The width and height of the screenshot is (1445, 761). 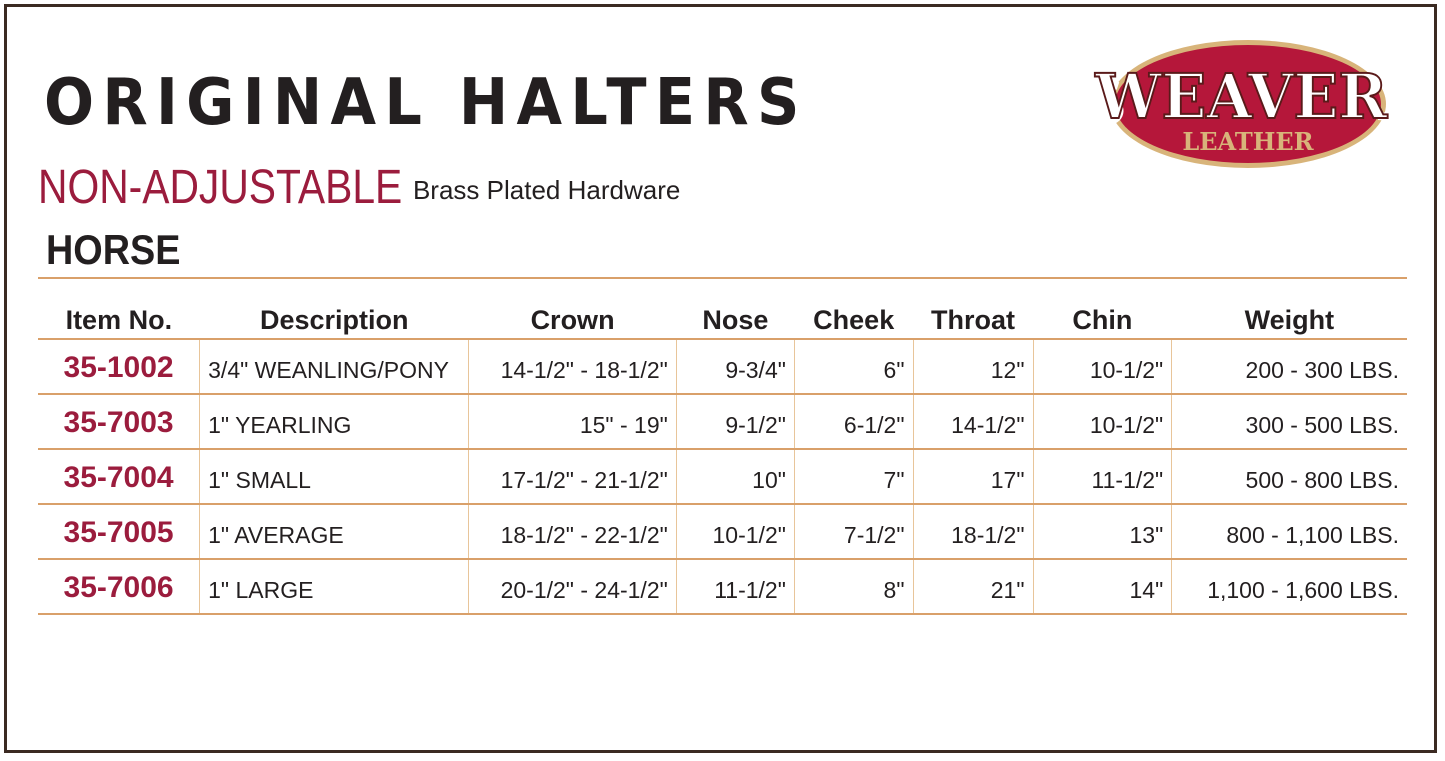 I want to click on column-header: Crown, so click(x=572, y=309).